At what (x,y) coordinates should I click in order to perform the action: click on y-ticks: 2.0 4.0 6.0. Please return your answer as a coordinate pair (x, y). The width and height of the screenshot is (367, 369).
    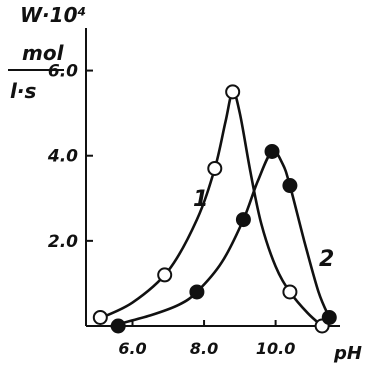
    Looking at the image, I should click on (70, 157).